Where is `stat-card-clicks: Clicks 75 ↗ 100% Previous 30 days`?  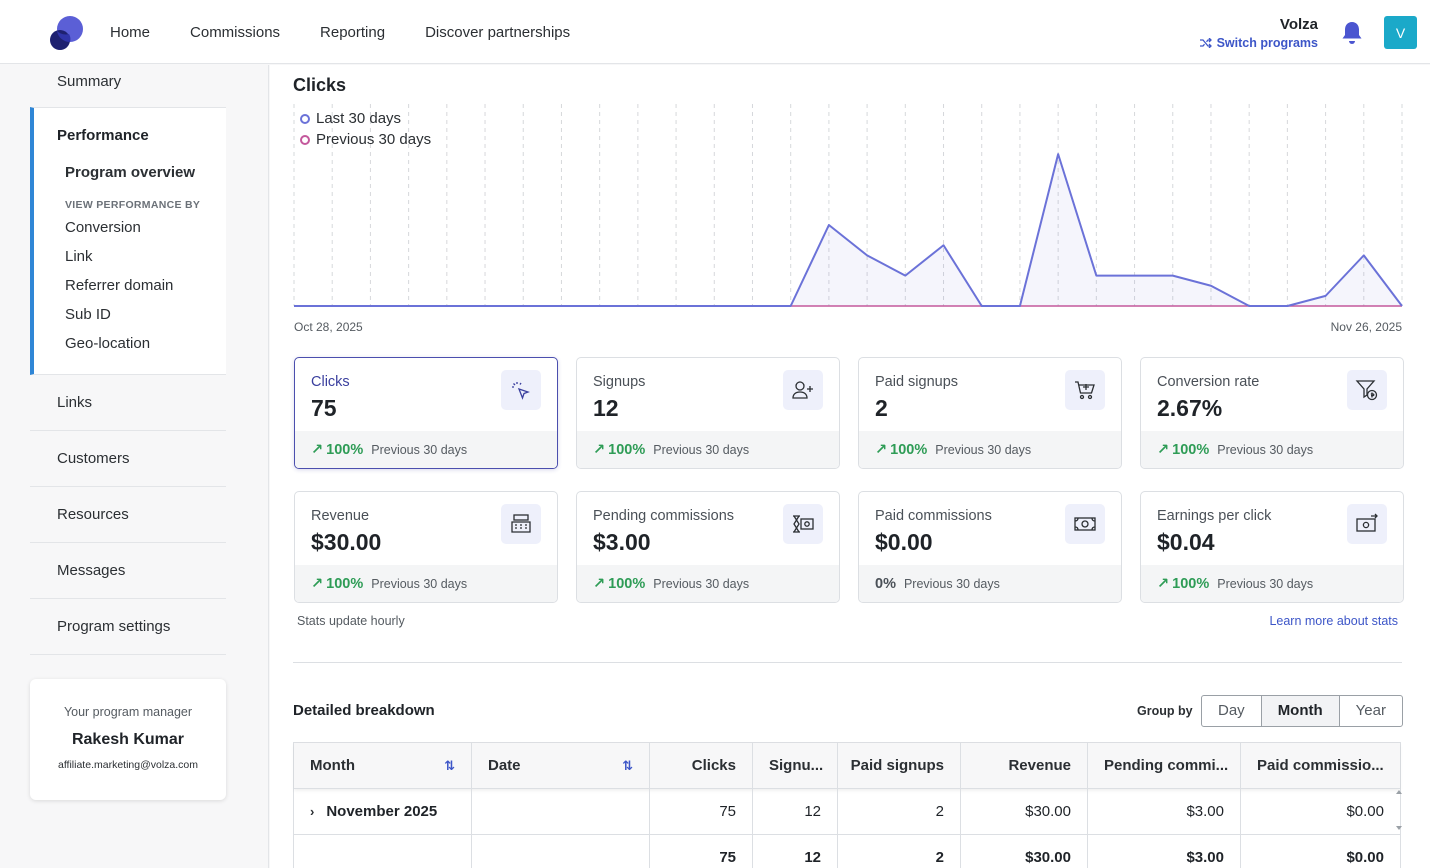
stat-card-clicks: Clicks 75 ↗ 100% Previous 30 days is located at coordinates (426, 413).